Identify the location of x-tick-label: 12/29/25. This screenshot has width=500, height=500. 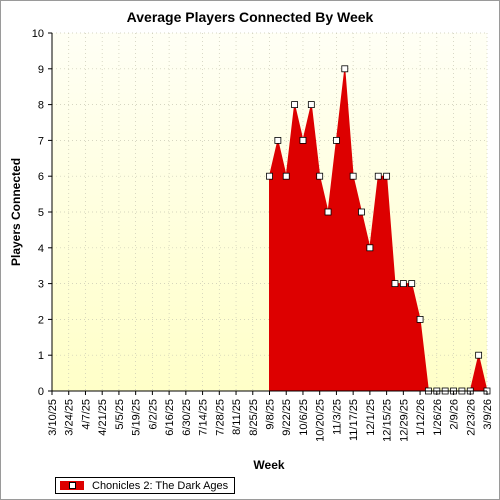
(404, 420).